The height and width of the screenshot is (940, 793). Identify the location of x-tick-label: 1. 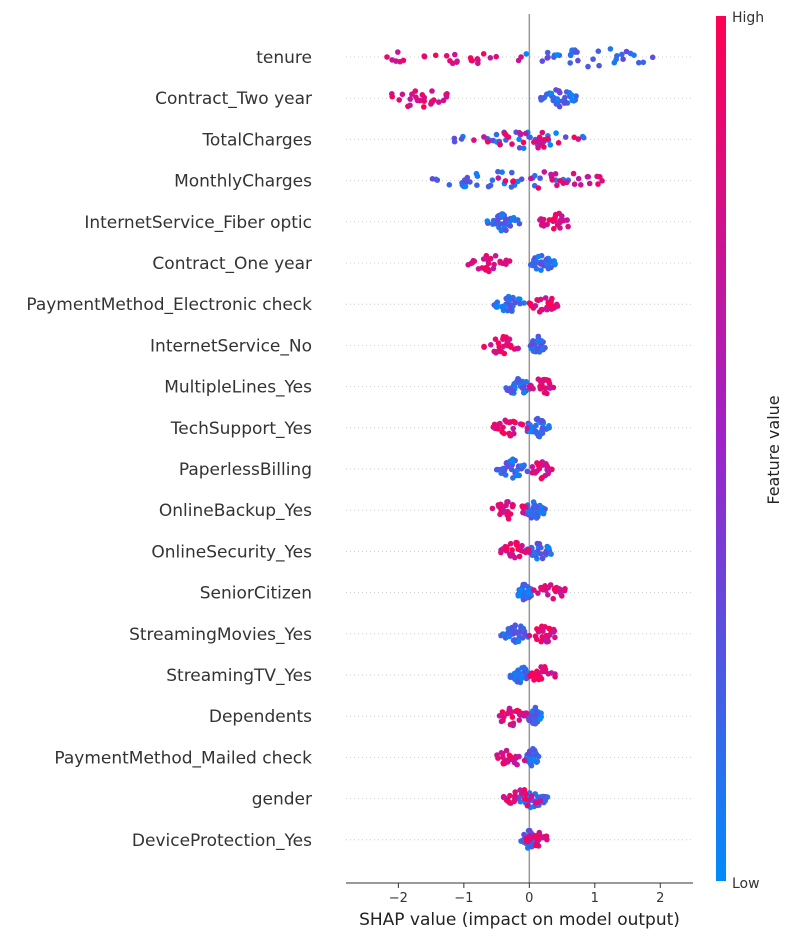
(595, 898).